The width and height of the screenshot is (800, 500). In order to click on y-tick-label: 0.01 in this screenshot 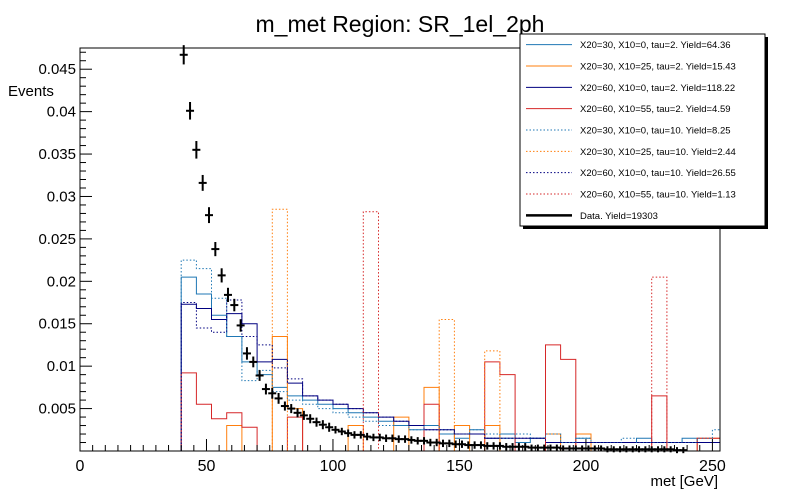, I will do `click(61, 366)`.